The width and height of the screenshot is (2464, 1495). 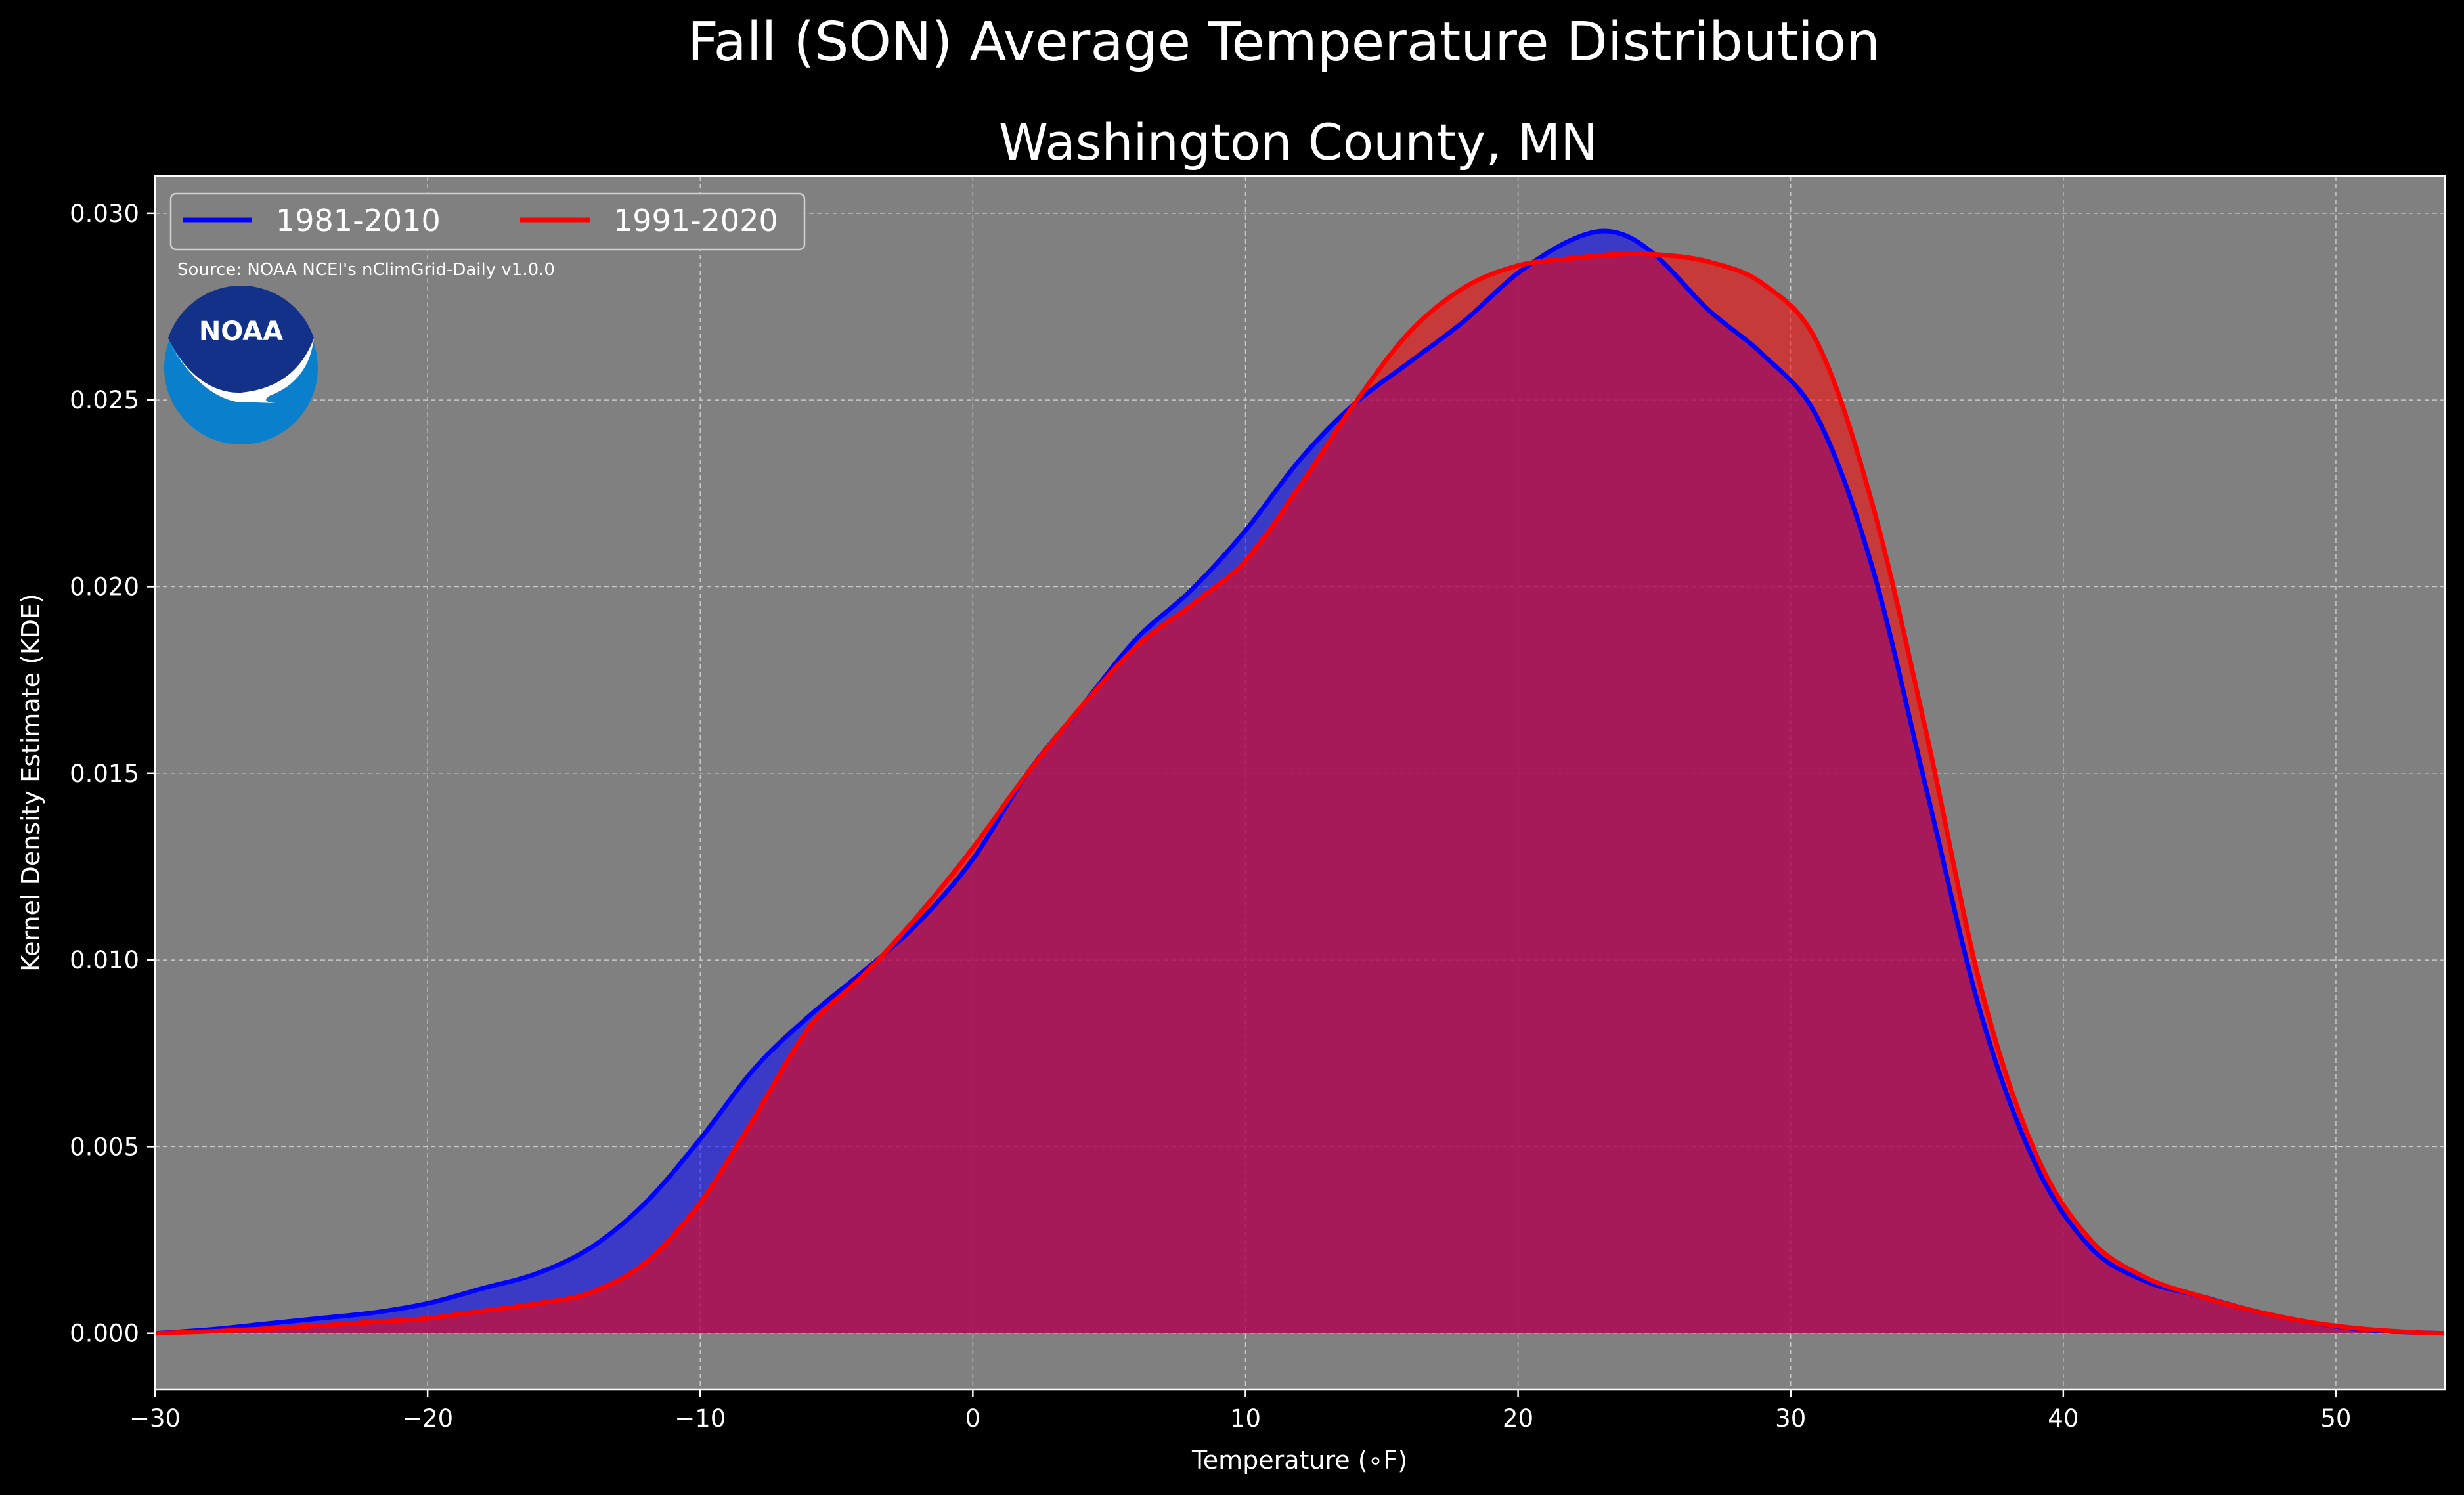 I want to click on y-tick-label: 0.025, so click(x=104, y=400).